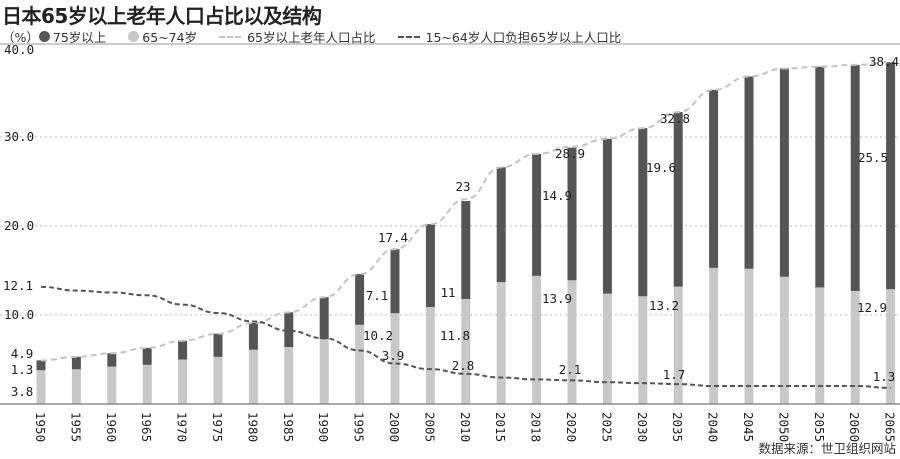 This screenshot has height=459, width=900. What do you see at coordinates (500, 427) in the screenshot?
I see `x-tick-label: 2015` at bounding box center [500, 427].